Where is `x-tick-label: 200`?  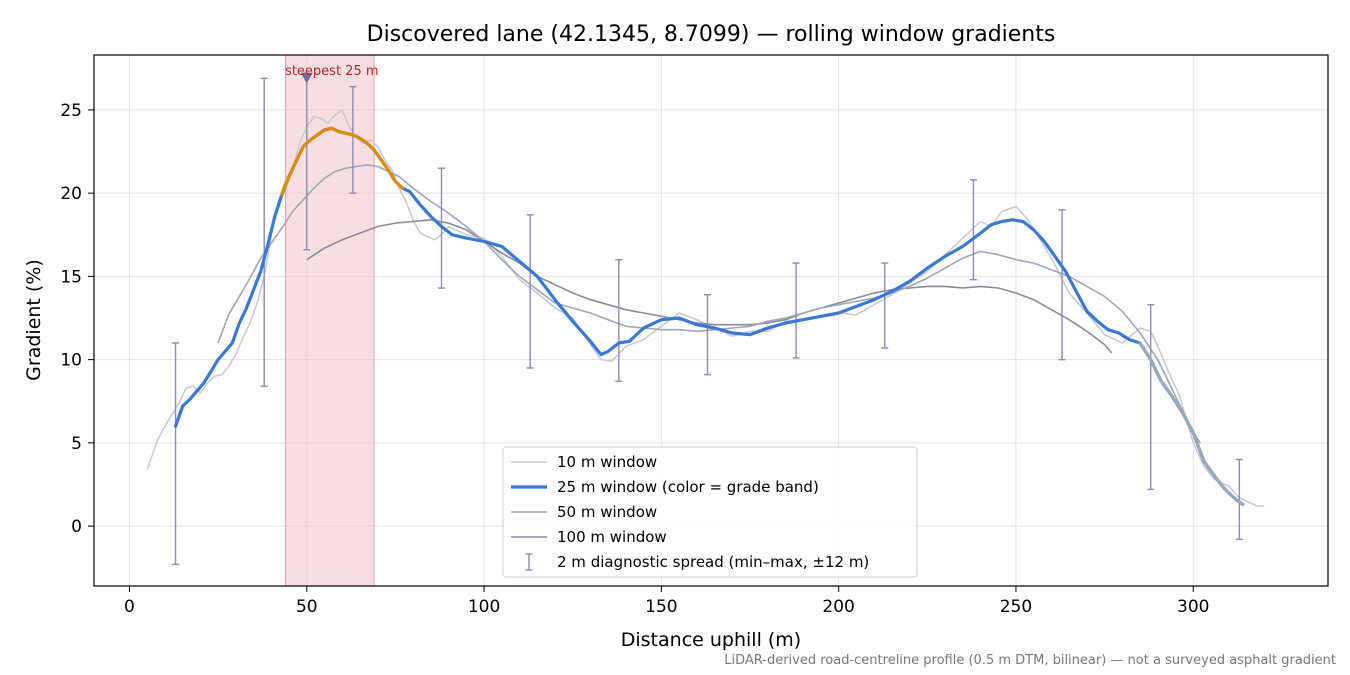
x-tick-label: 200 is located at coordinates (838, 607).